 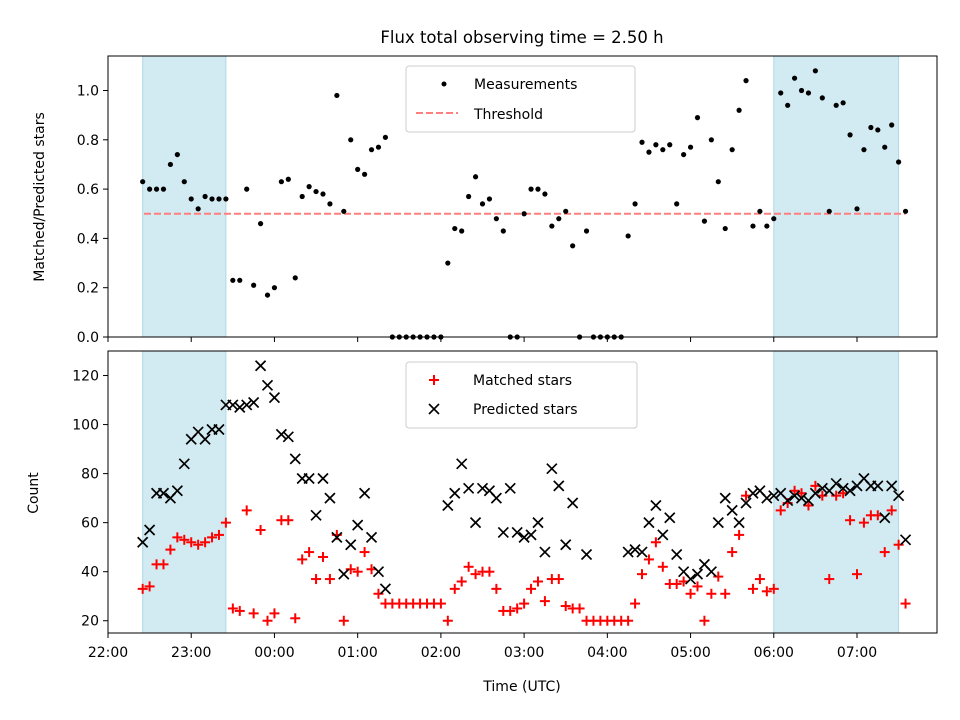 What do you see at coordinates (441, 653) in the screenshot?
I see `x-tick-label: 02:00` at bounding box center [441, 653].